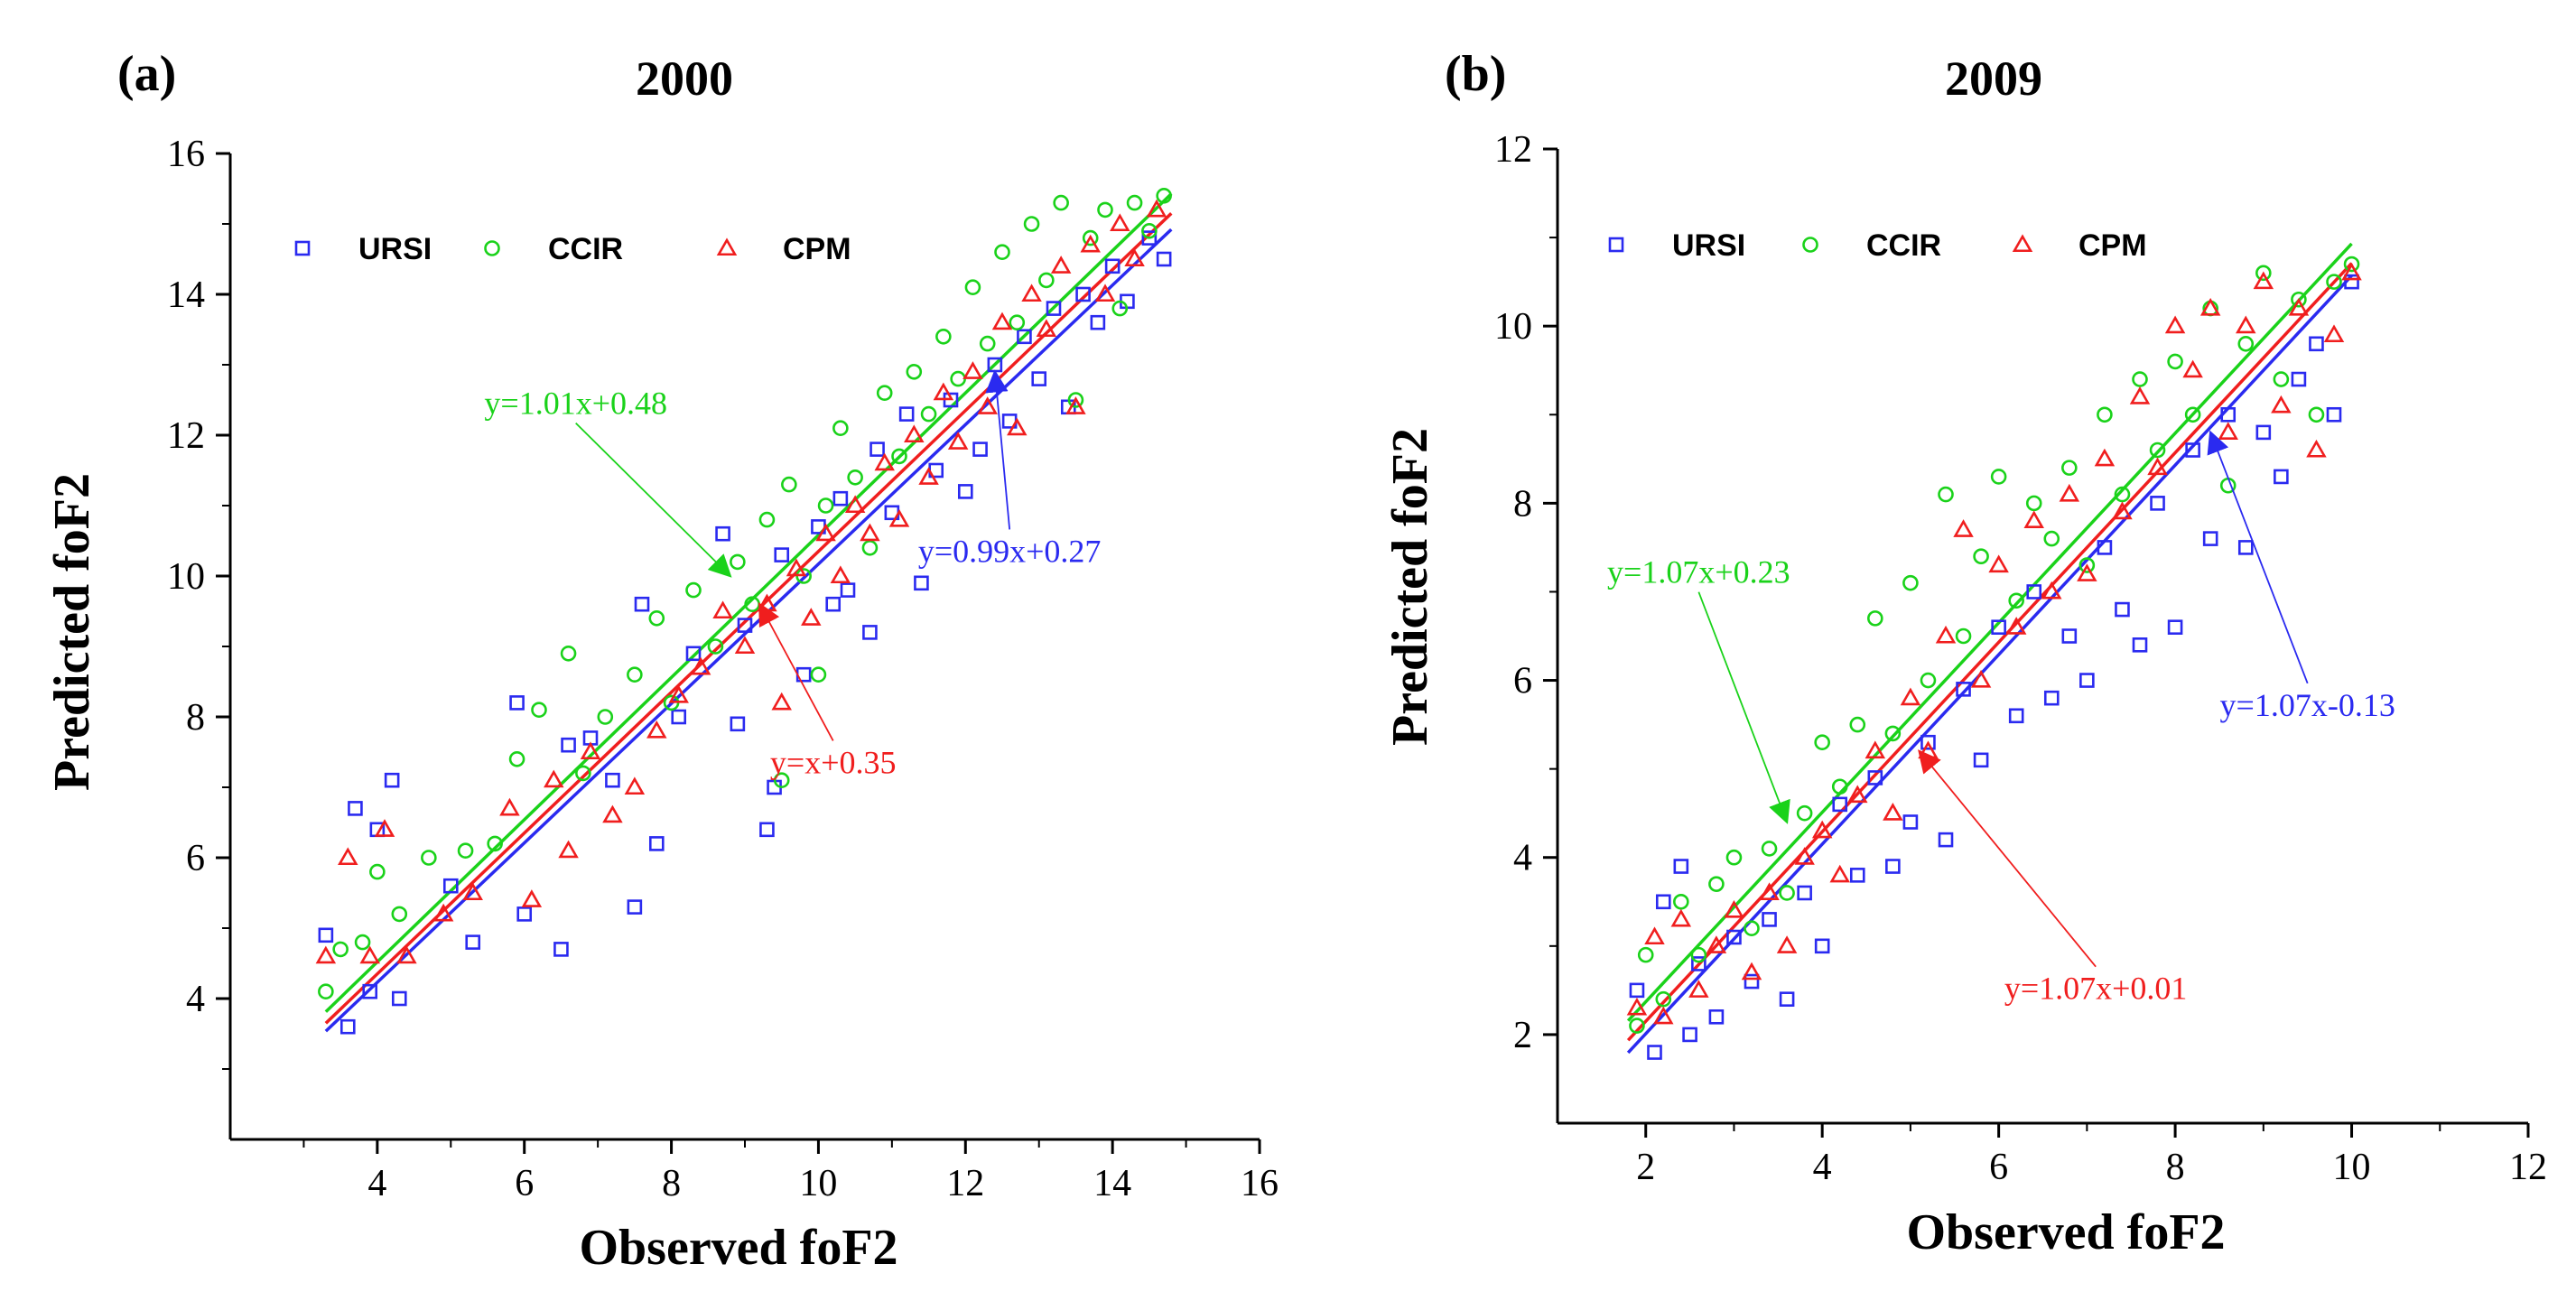 The width and height of the screenshot is (2576, 1292). Describe the element at coordinates (585, 249) in the screenshot. I see `legend-label-ccir: CCIR` at that location.